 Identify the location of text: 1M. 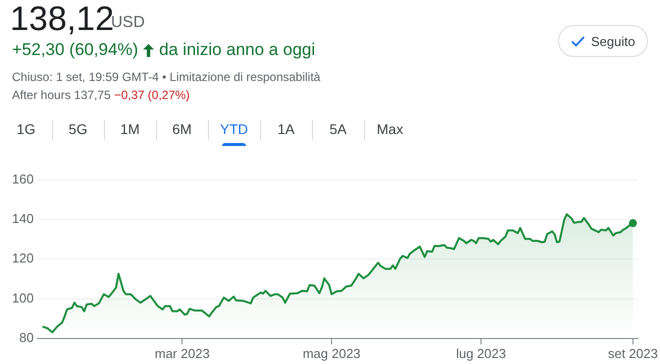
(130, 129).